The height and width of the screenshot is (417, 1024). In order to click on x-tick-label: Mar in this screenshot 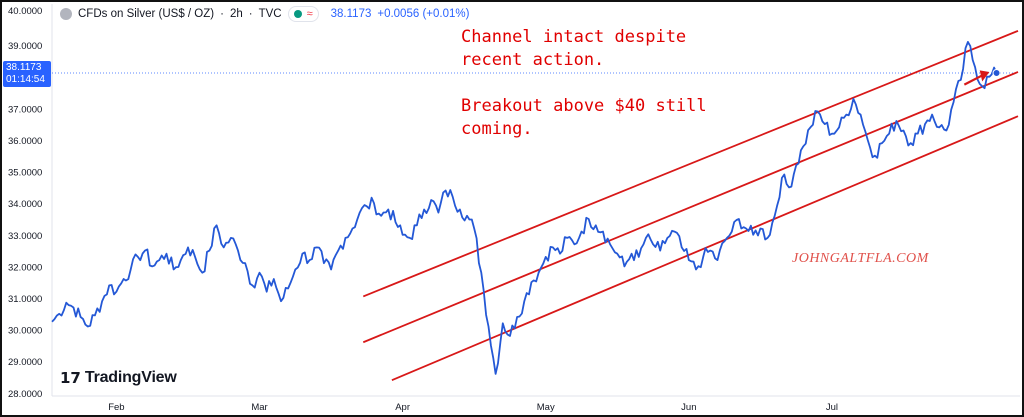, I will do `click(259, 407)`.